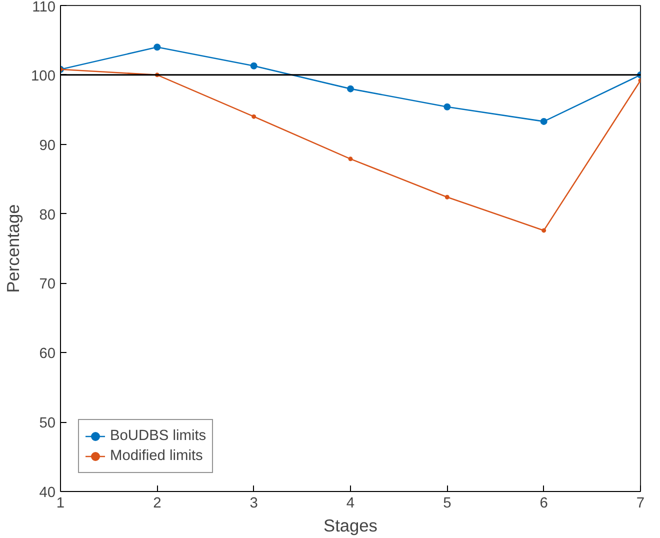  I want to click on legend-label: Modified limits, so click(156, 456).